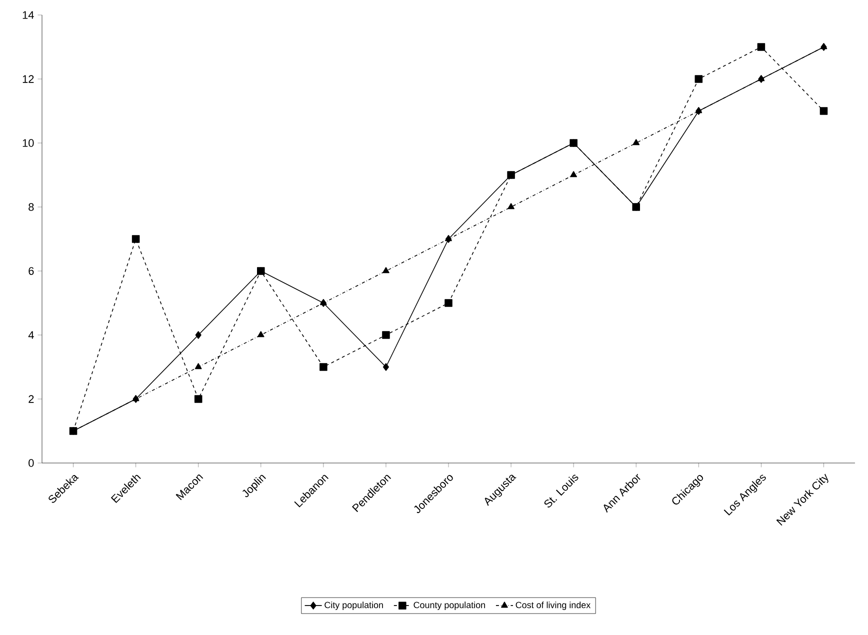  Describe the element at coordinates (28, 79) in the screenshot. I see `y-tick-label: 12` at that location.